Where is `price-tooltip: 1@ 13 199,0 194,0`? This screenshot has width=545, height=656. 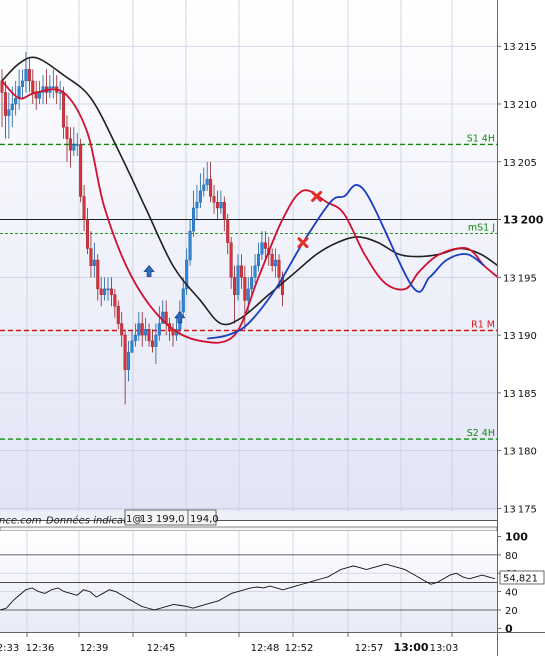
price-tooltip: 1@ 13 199,0 194,0 is located at coordinates (171, 517).